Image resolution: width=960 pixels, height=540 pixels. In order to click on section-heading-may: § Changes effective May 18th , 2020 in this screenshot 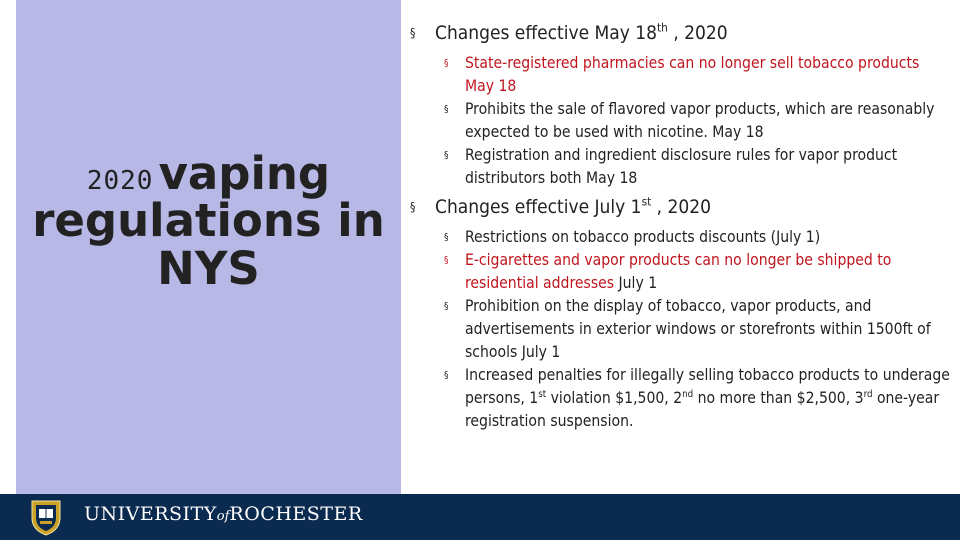, I will do `click(569, 32)`.